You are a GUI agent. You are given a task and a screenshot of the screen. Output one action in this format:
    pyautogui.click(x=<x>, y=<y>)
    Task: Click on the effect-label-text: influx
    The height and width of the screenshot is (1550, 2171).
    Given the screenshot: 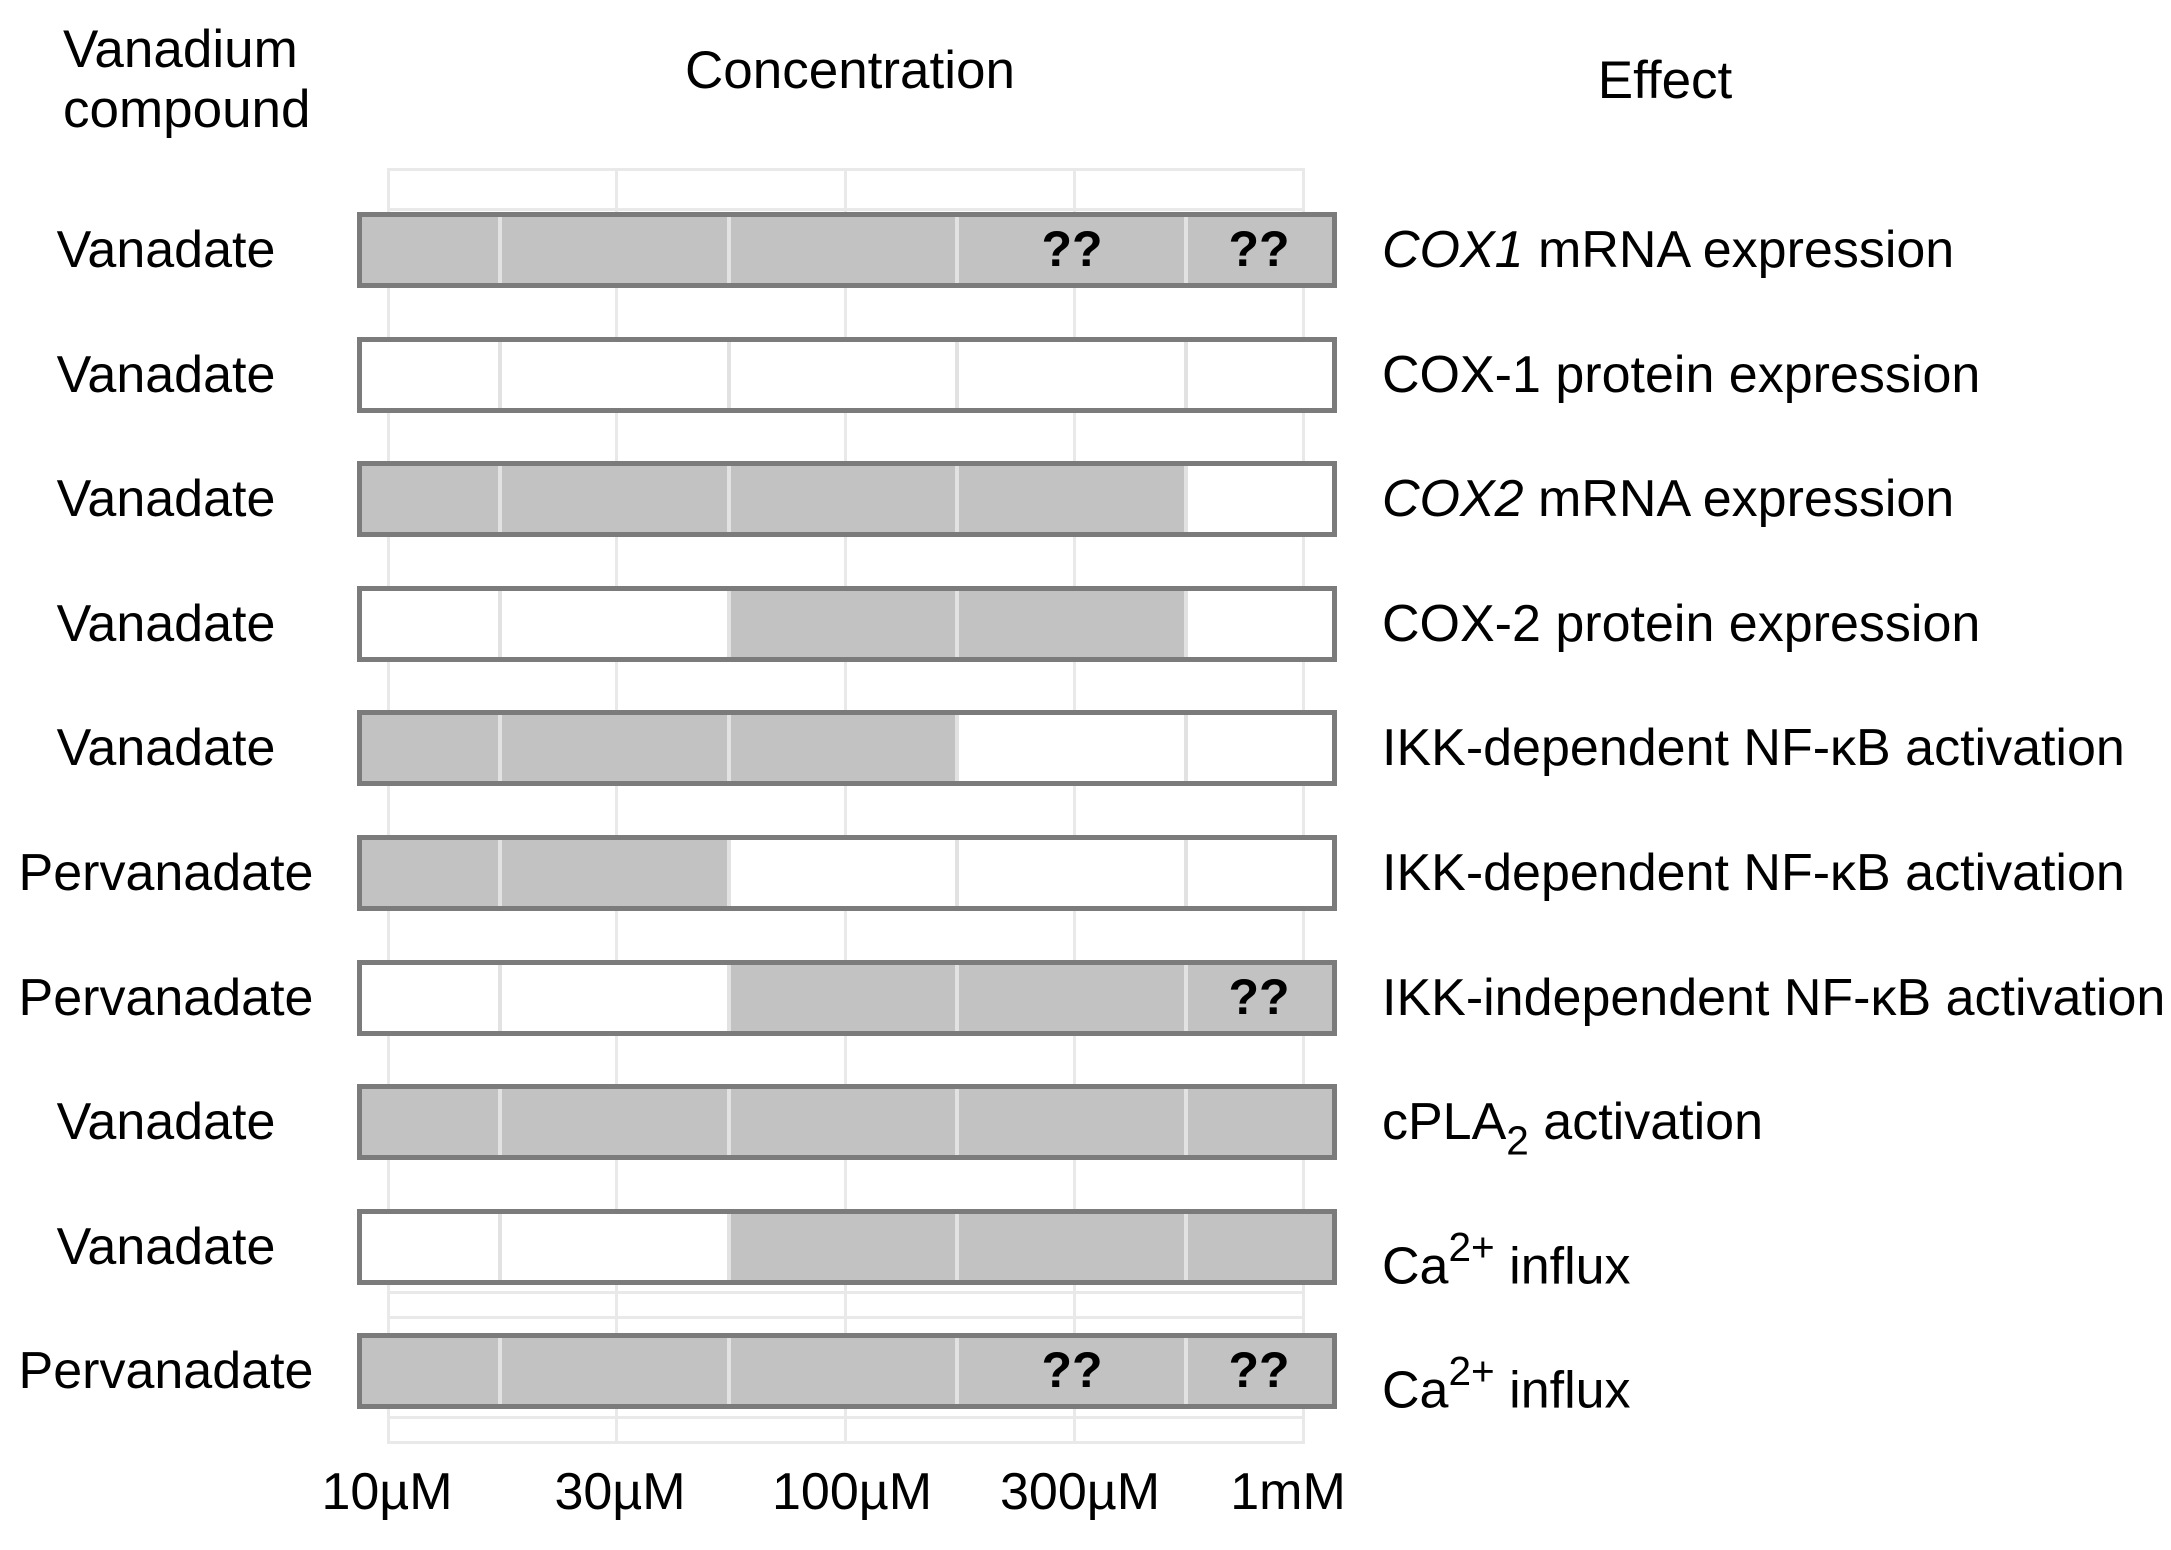 What is the action you would take?
    pyautogui.click(x=1562, y=1390)
    